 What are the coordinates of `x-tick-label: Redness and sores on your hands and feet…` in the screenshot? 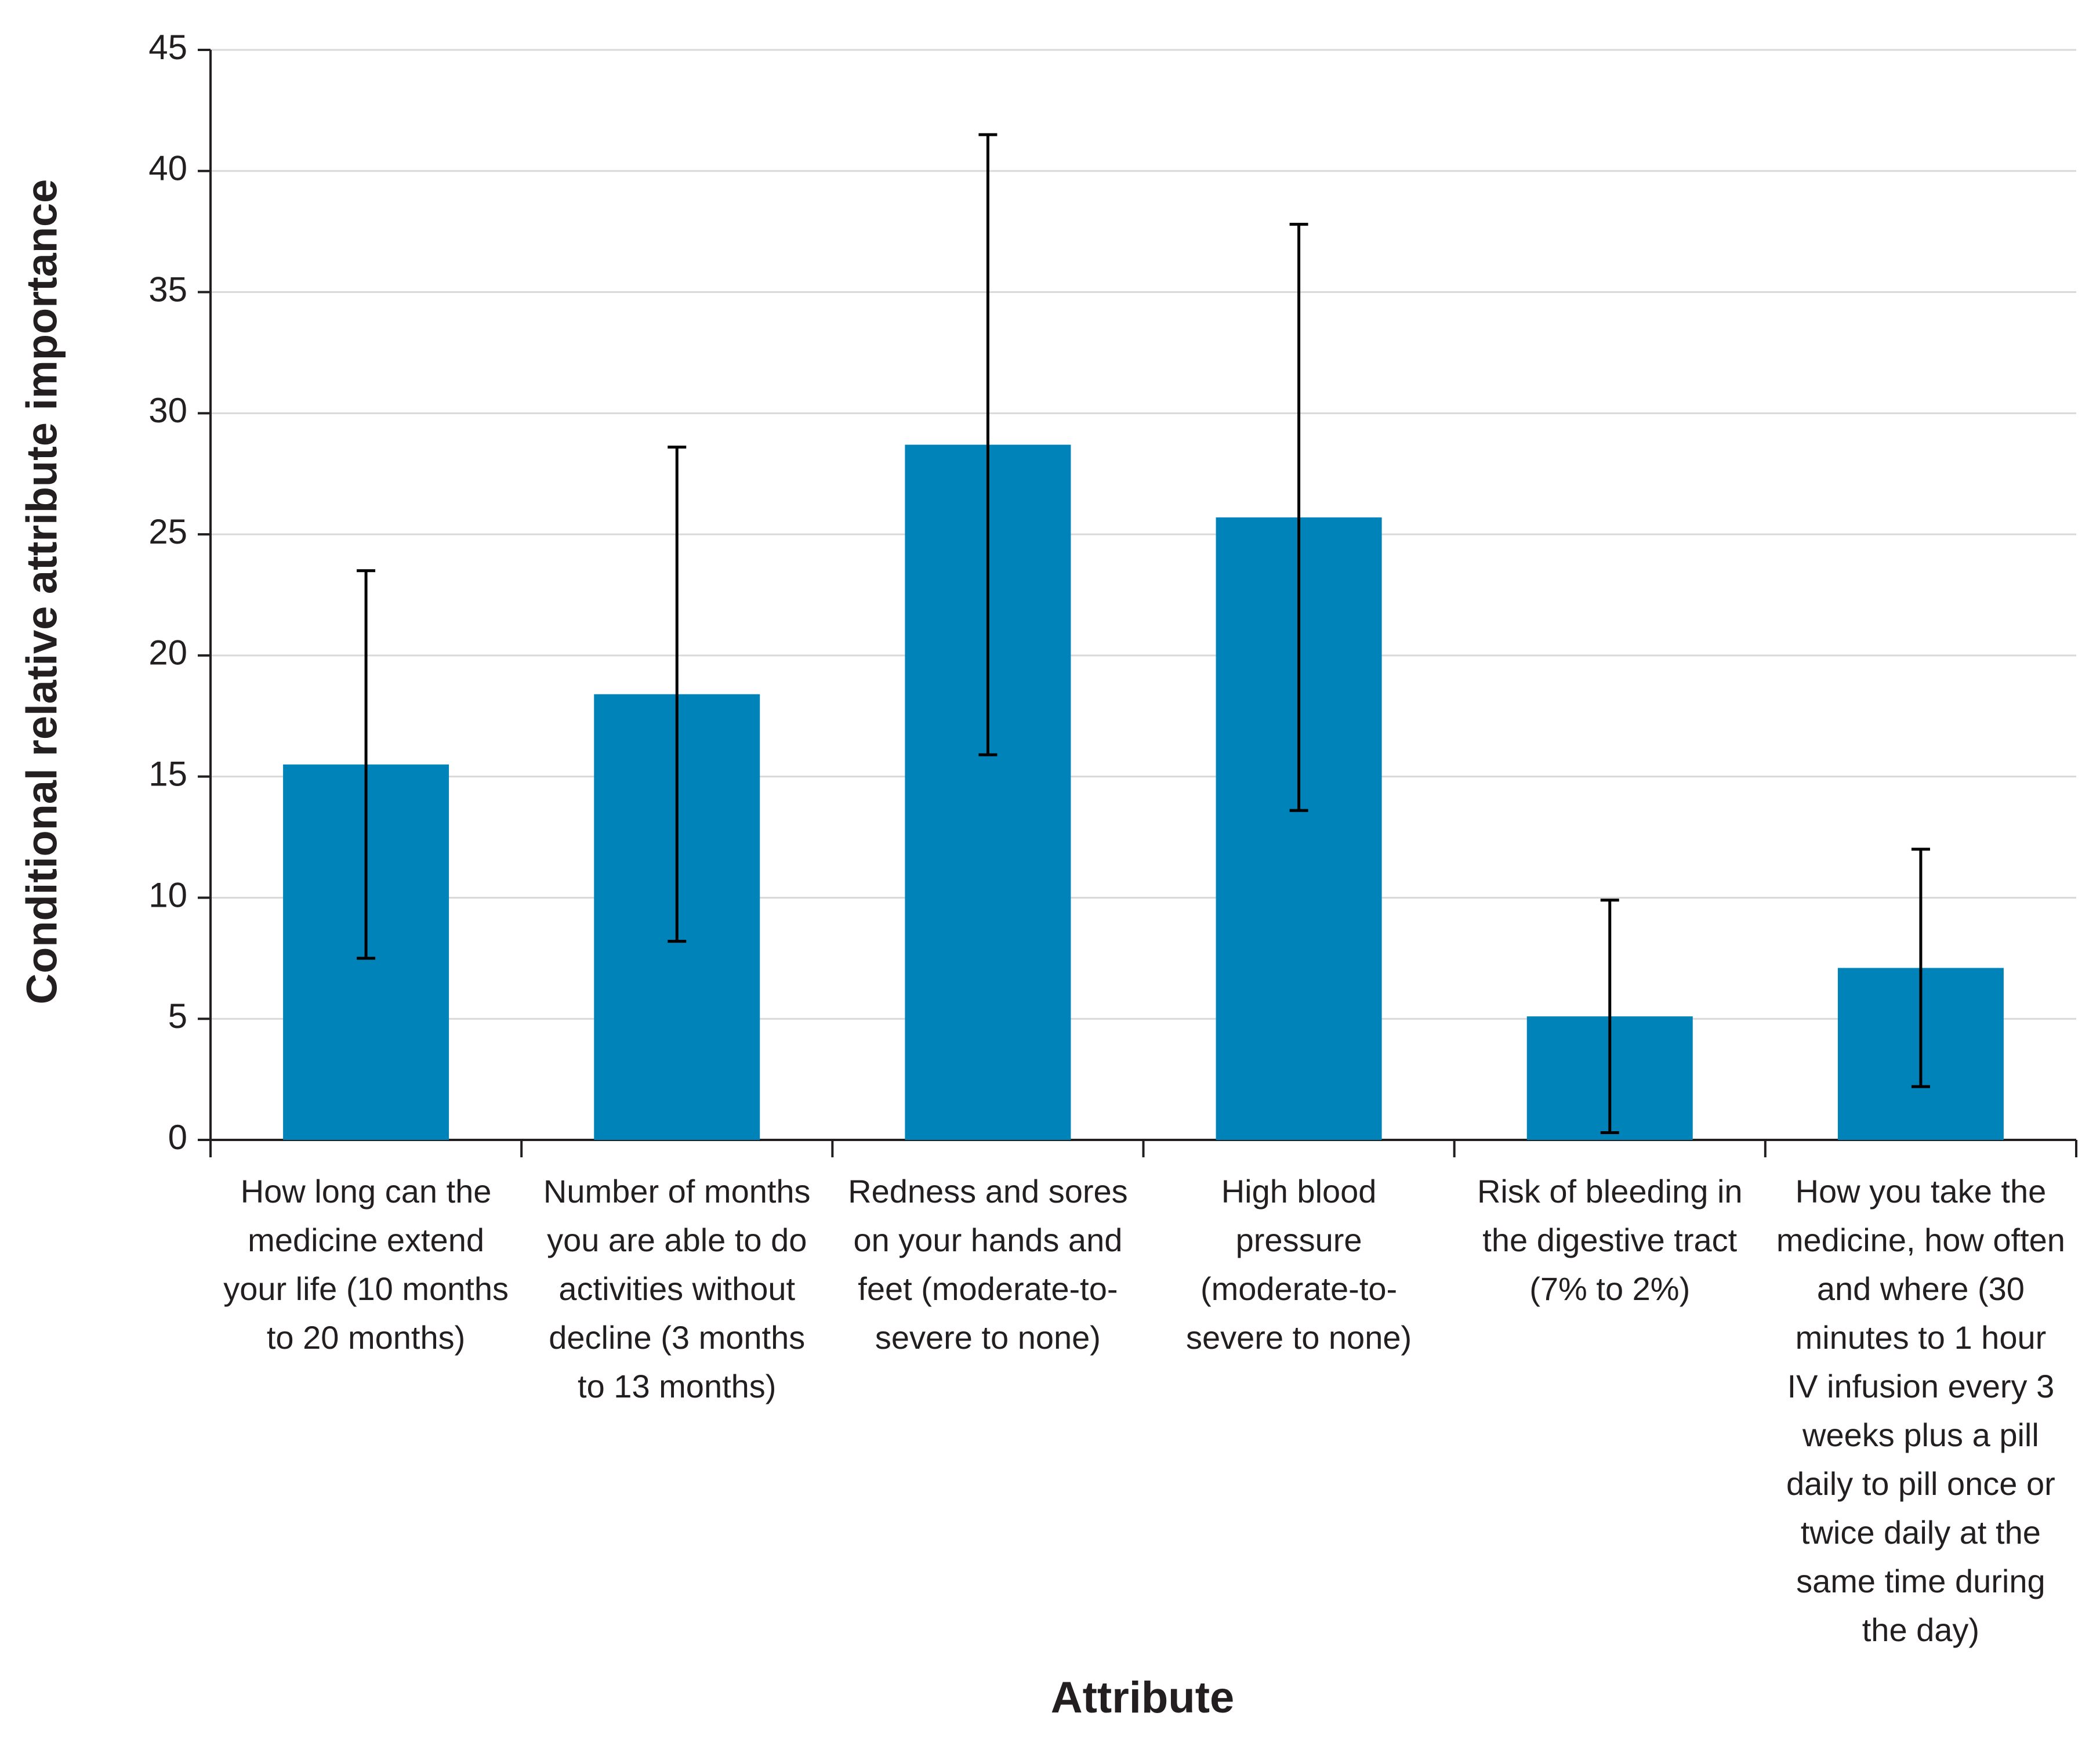 It's located at (988, 1264).